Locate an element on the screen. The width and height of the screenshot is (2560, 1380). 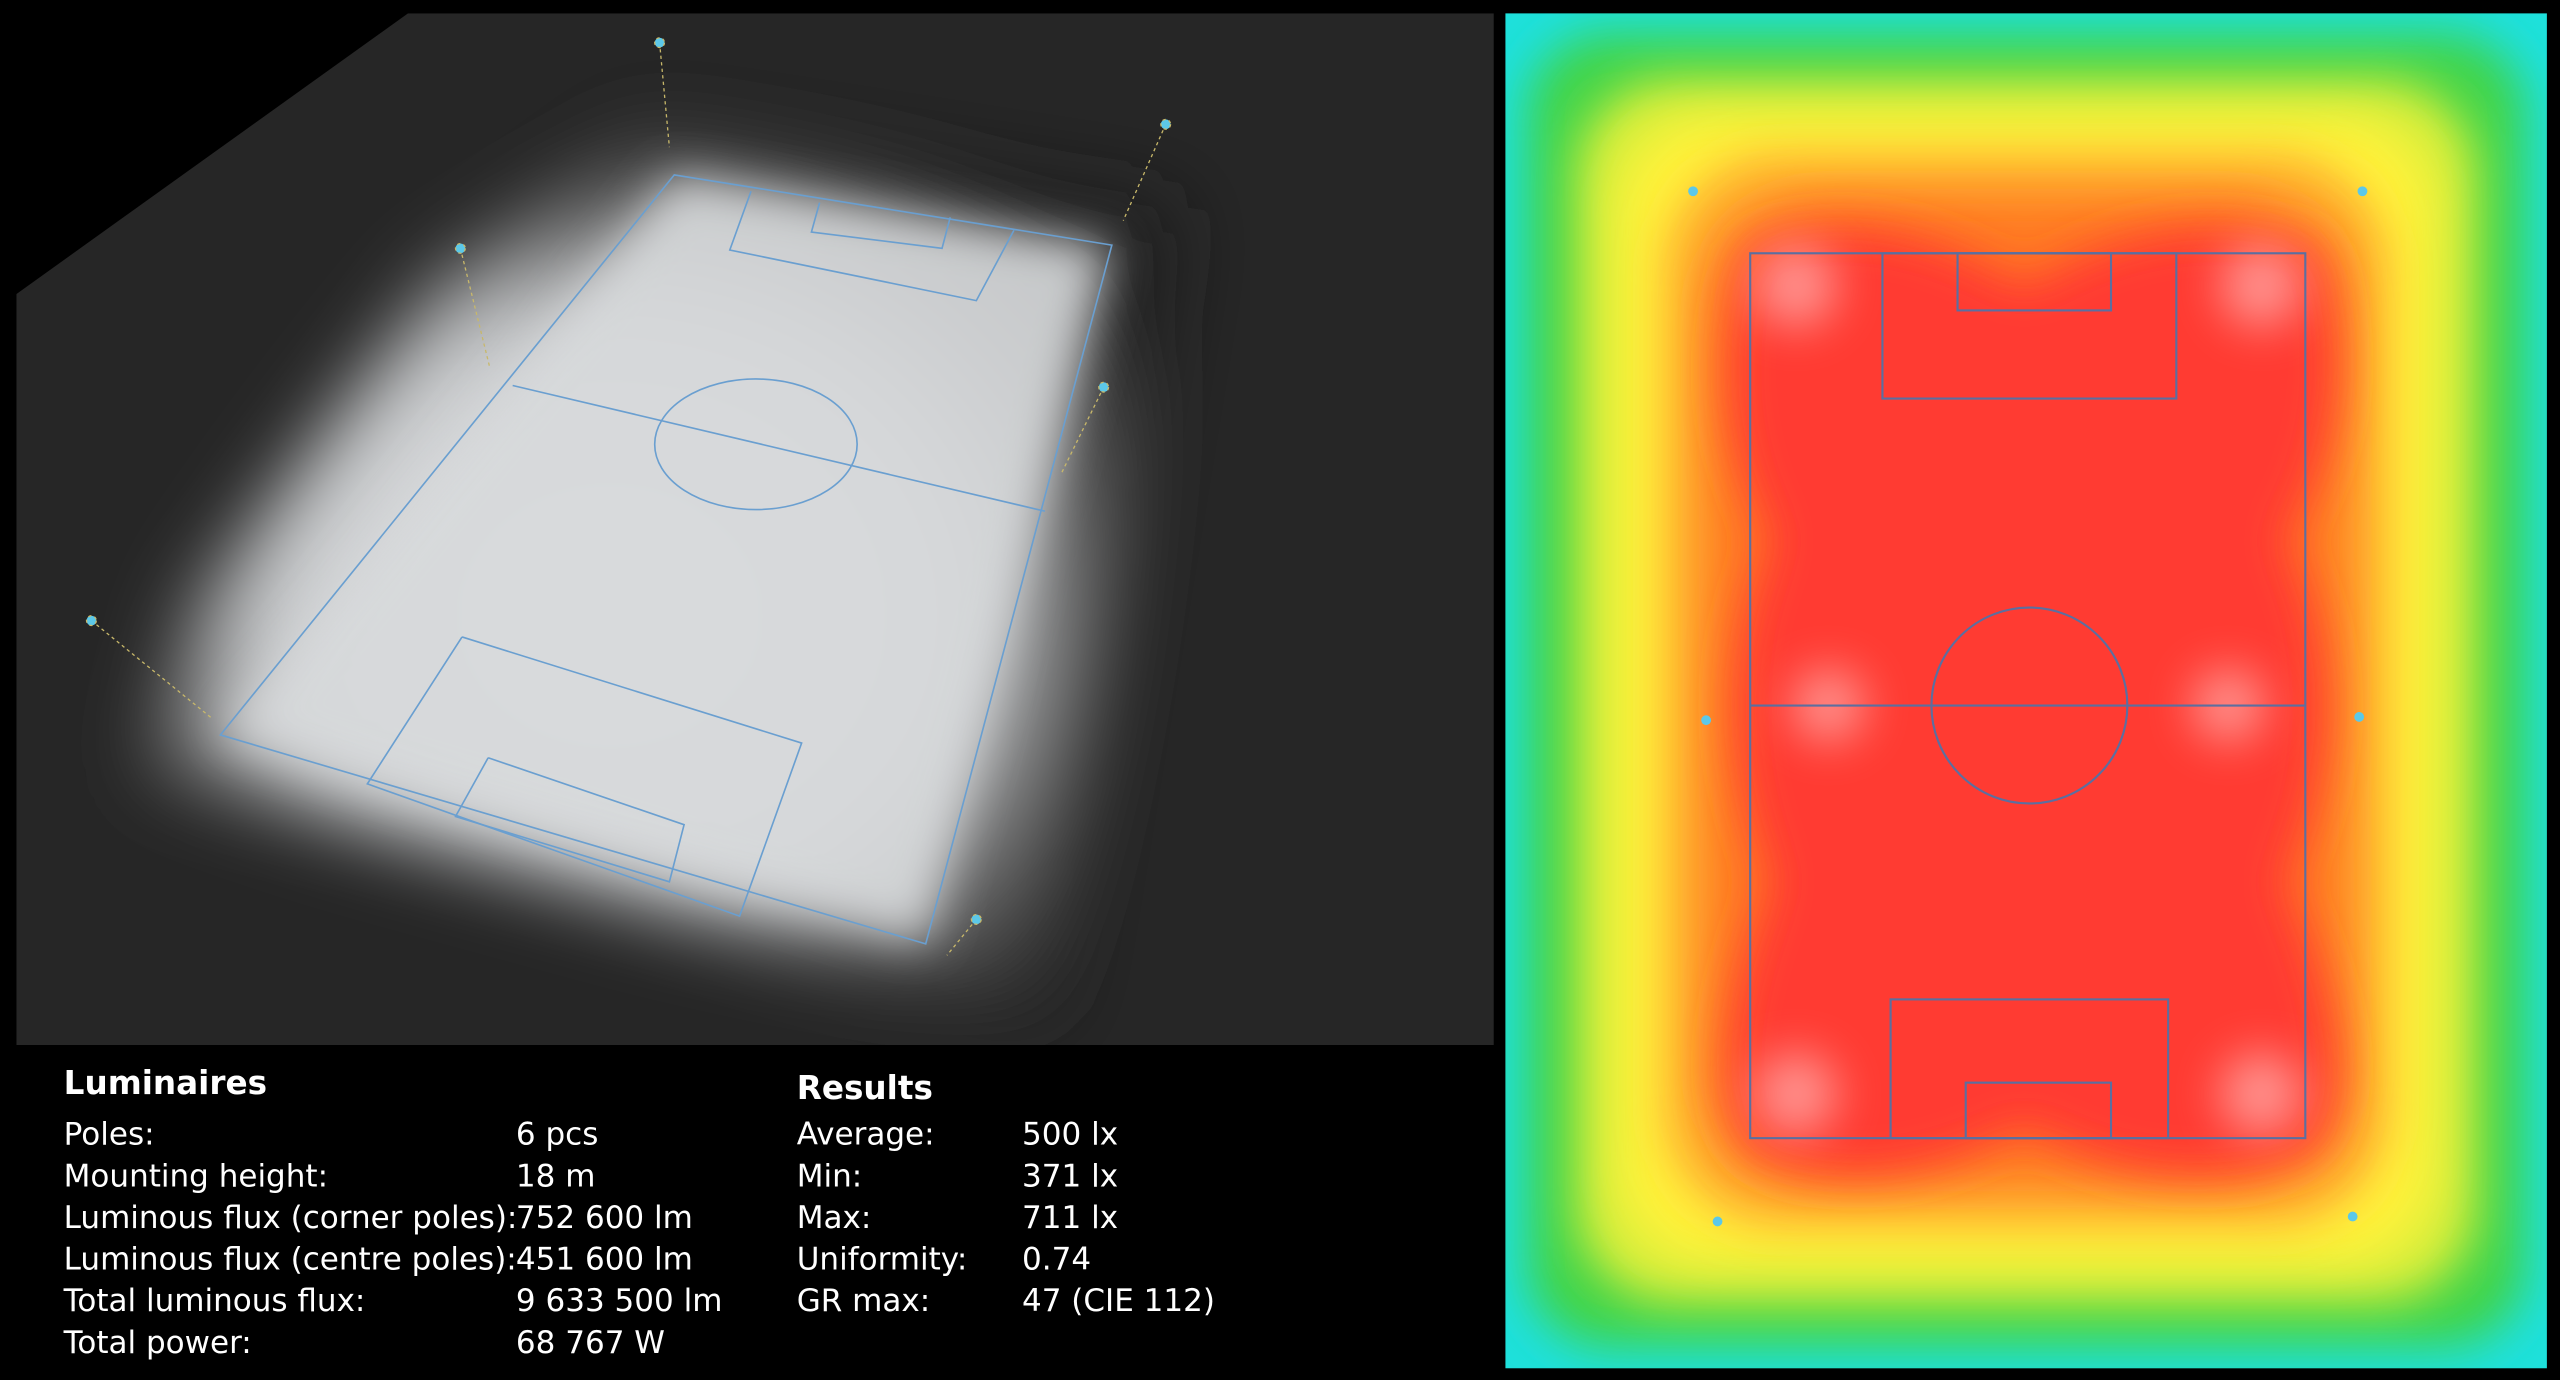
row-label: Min: is located at coordinates (829, 1176).